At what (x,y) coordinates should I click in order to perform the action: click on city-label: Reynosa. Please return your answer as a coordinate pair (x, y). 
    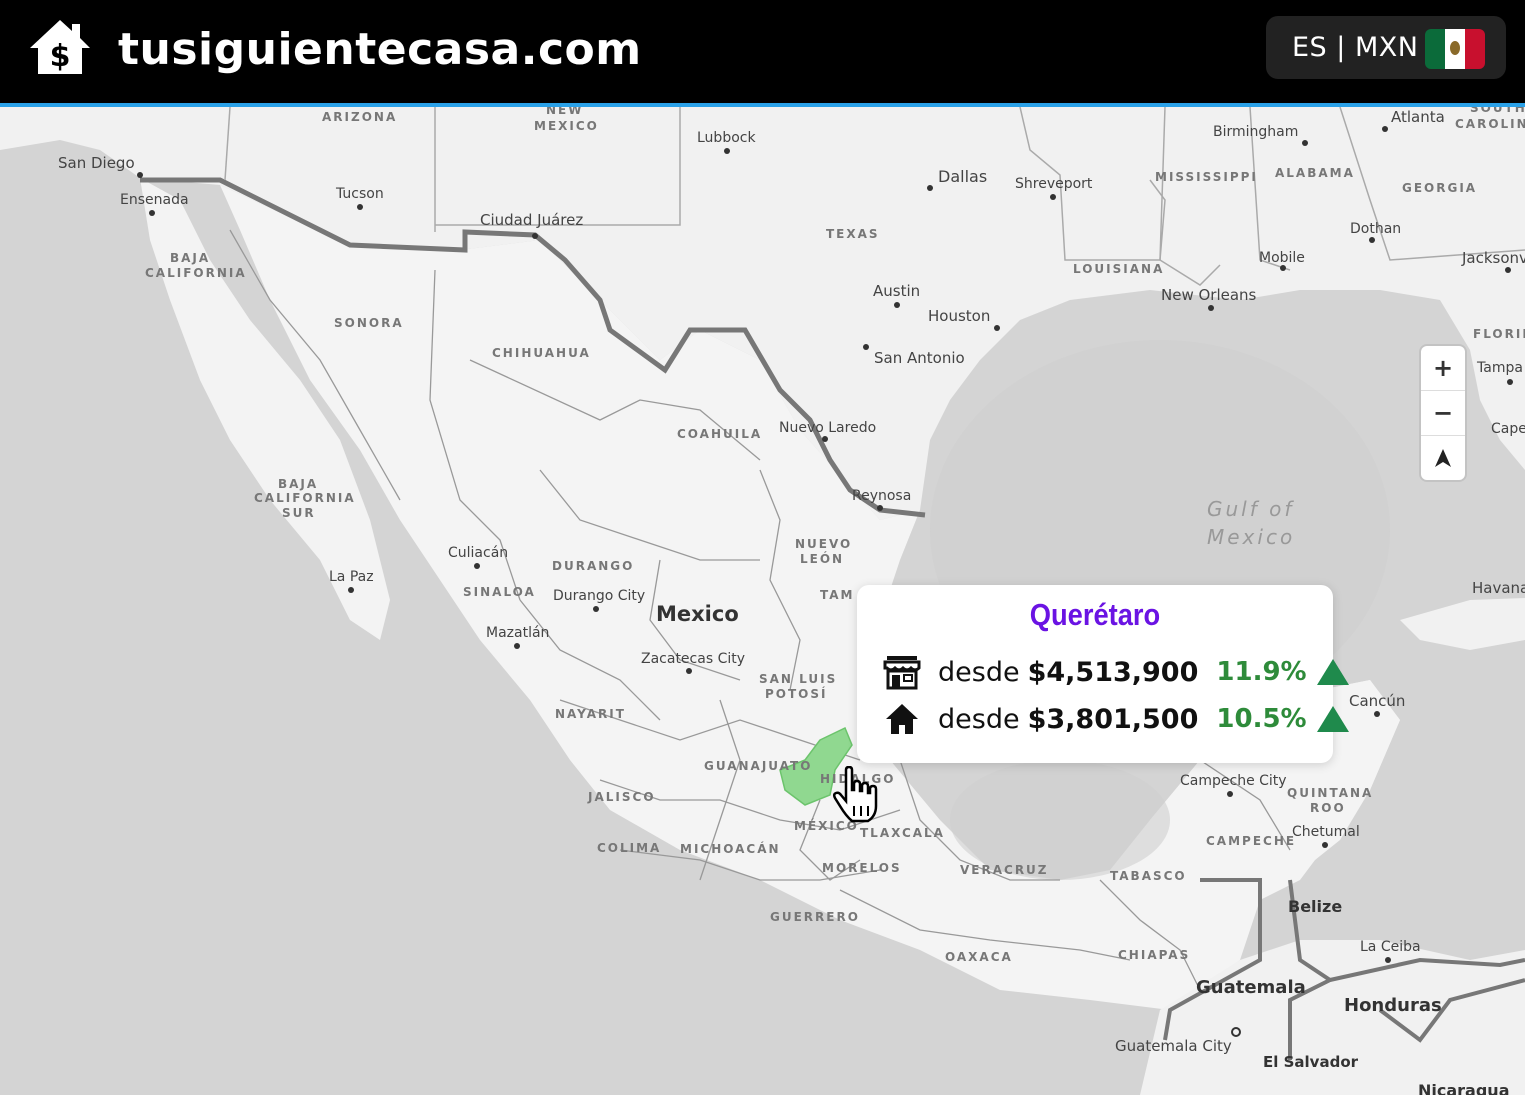
    Looking at the image, I should click on (882, 496).